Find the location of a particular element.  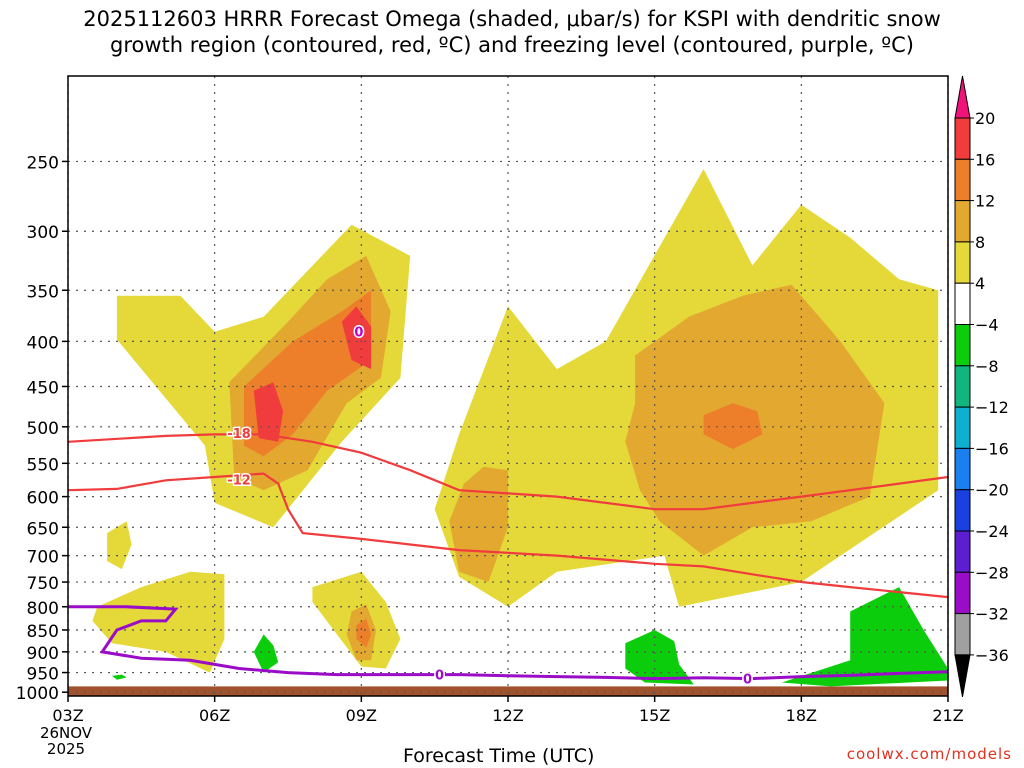

x-tick-label-0: 03Z is located at coordinates (67, 715).